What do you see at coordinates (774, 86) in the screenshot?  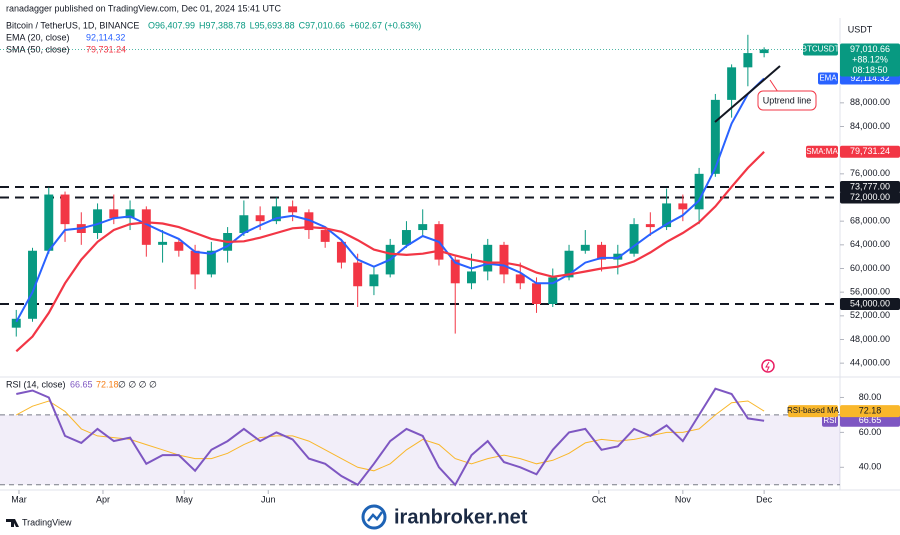 I see `callout-pointer` at bounding box center [774, 86].